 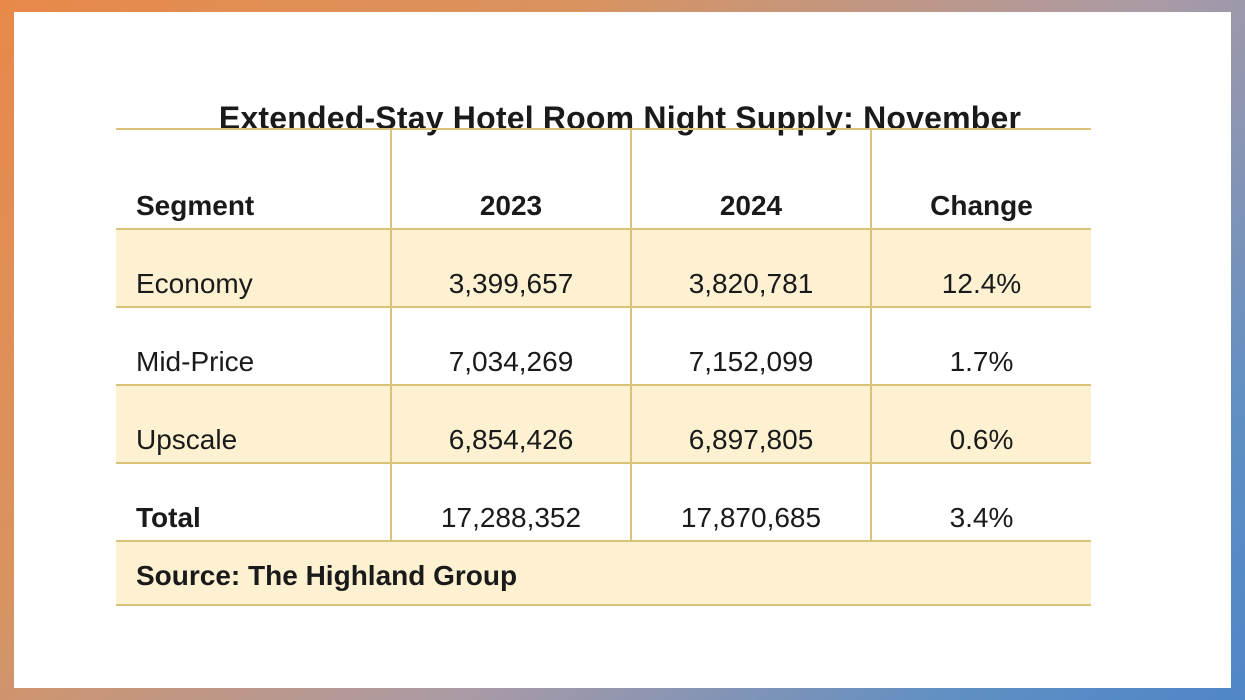 What do you see at coordinates (980, 268) in the screenshot?
I see `change-cell: 12.4%` at bounding box center [980, 268].